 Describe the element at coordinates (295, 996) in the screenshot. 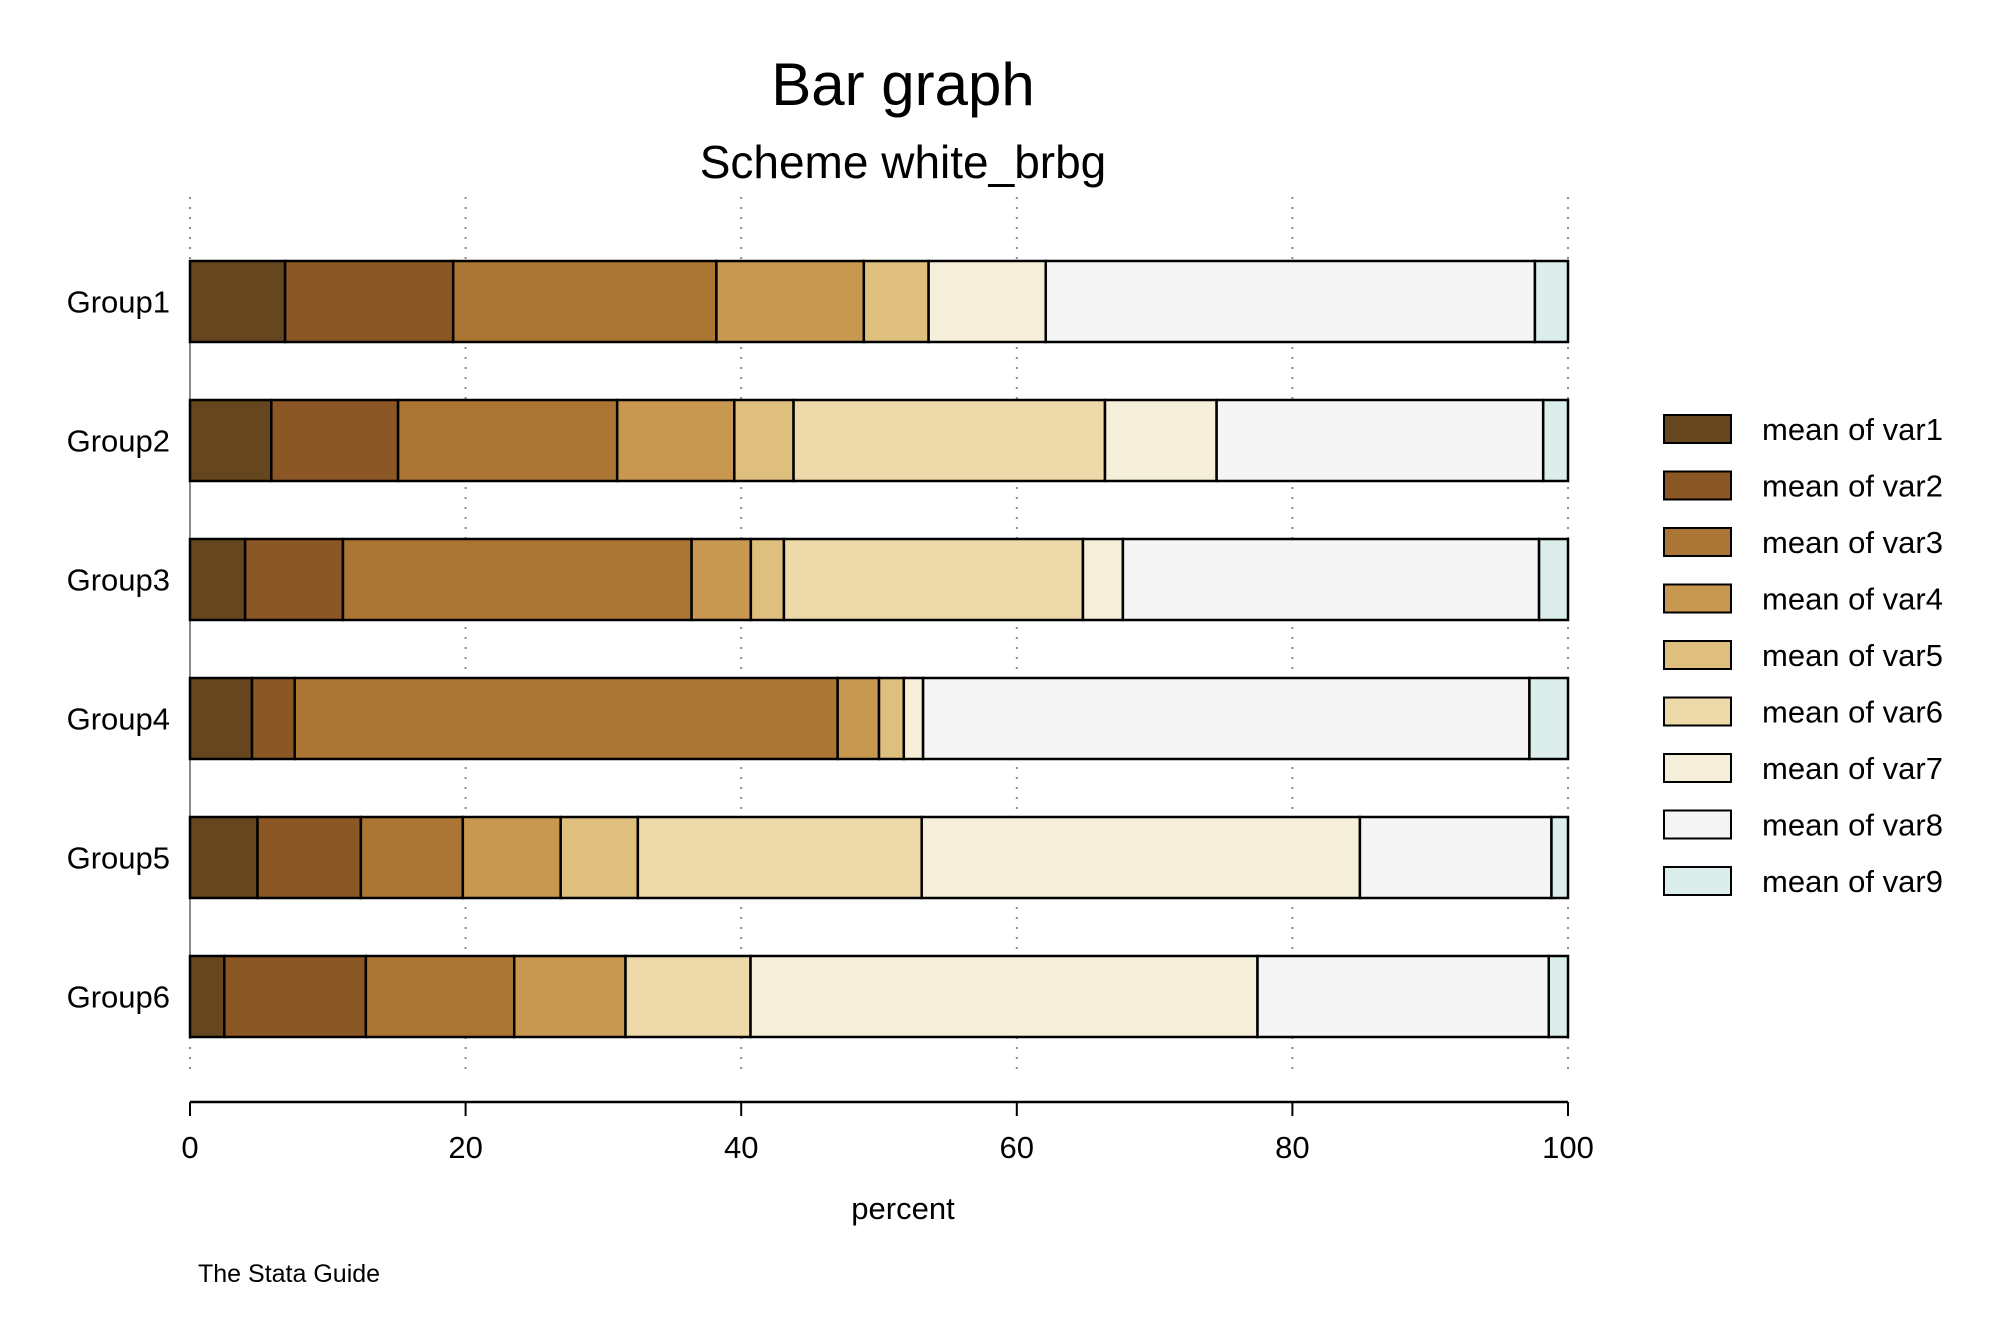

I see `bar-segment-group6-var2` at that location.